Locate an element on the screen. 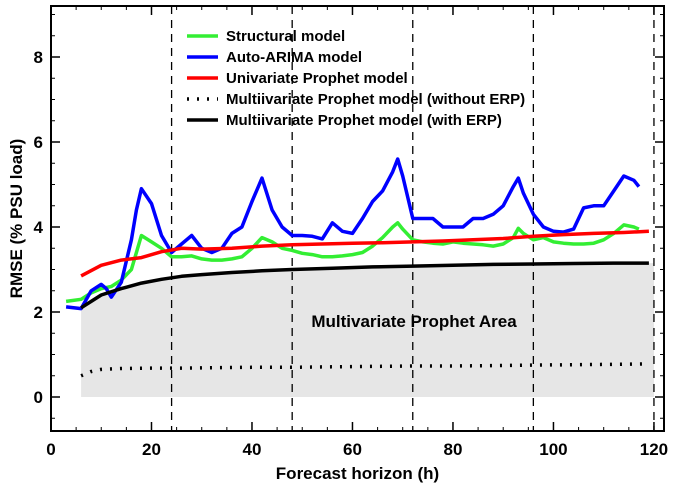  x-tick-label-0: 0 is located at coordinates (50, 449).